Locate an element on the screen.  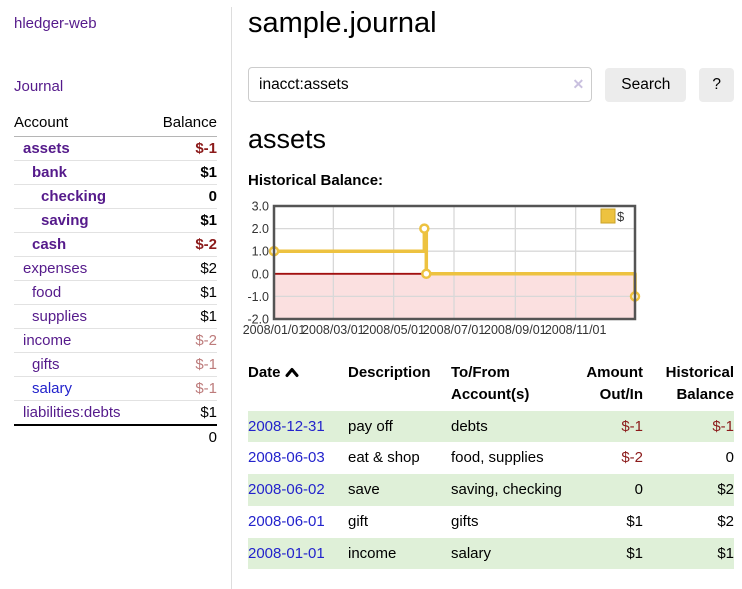
transactions-header-balance: Historical Balance is located at coordinates (699, 383).